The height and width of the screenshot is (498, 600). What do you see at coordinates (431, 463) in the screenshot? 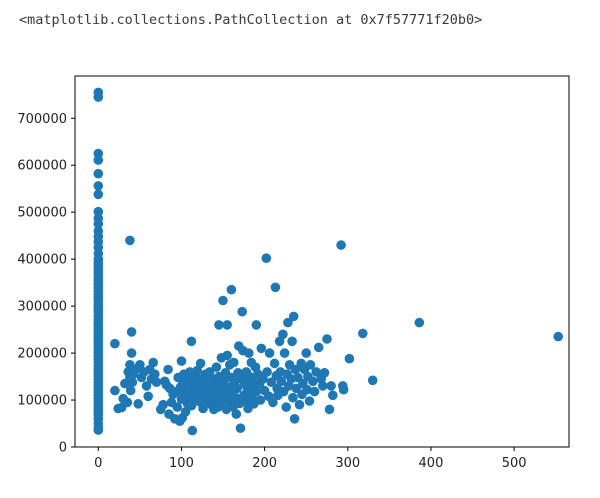
I see `x-tick-label: 400` at bounding box center [431, 463].